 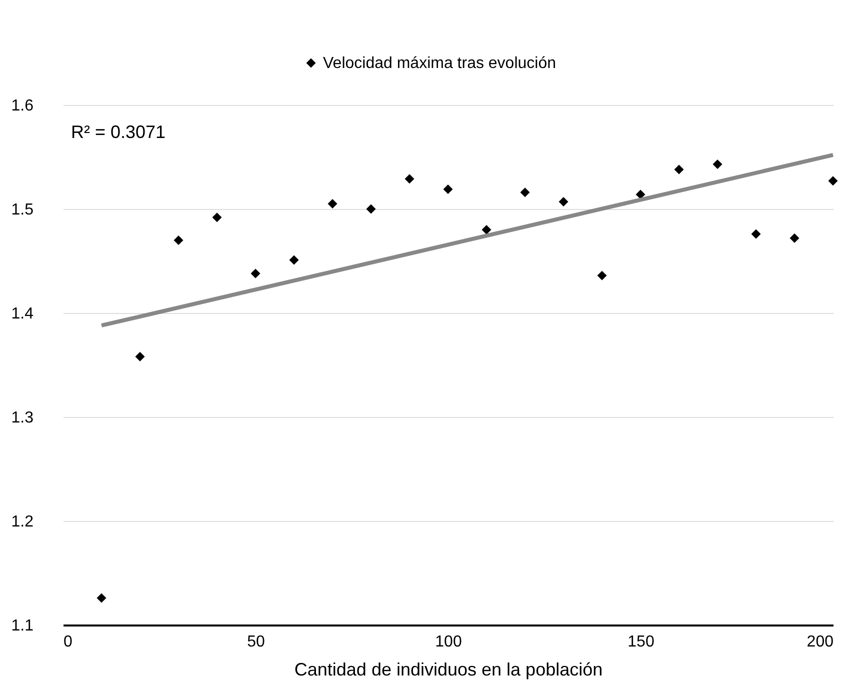 I want to click on x-tick-label: 100, so click(x=448, y=642).